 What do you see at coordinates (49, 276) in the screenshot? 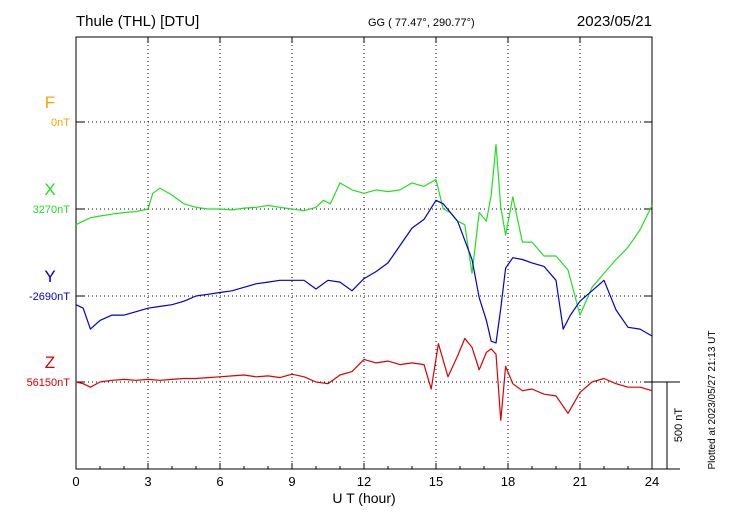
I see `series-name-y: Y` at bounding box center [49, 276].